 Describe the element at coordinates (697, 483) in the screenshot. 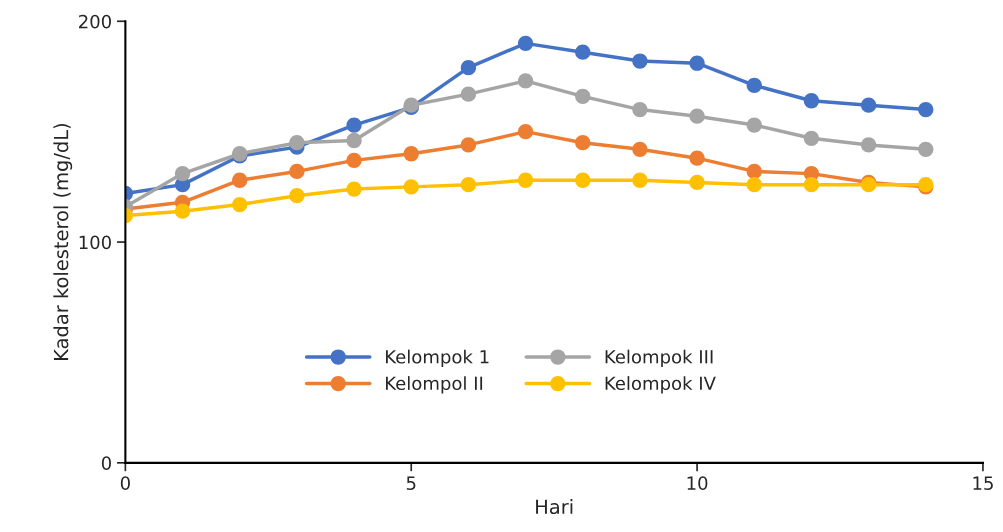

I see `x-tick-label: 10` at that location.